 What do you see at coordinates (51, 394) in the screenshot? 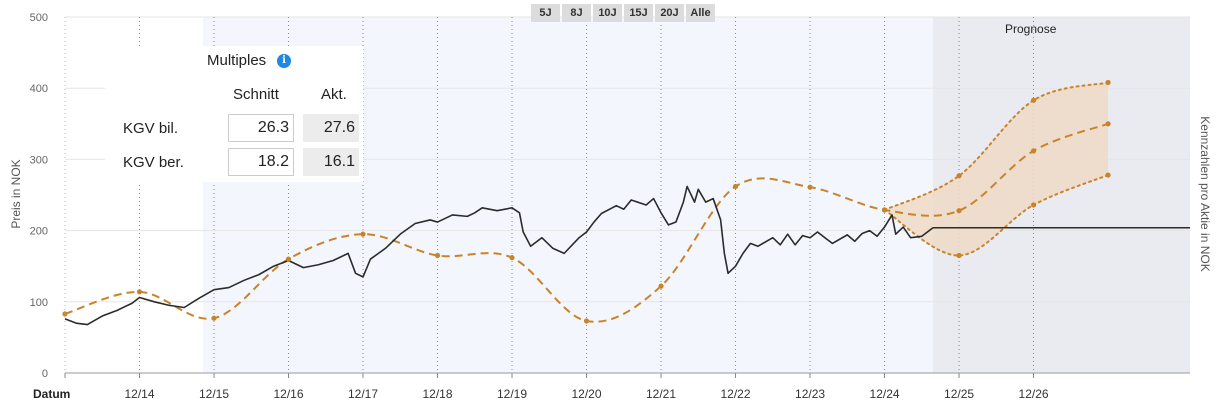
I see `x-axis-title: Datum` at bounding box center [51, 394].